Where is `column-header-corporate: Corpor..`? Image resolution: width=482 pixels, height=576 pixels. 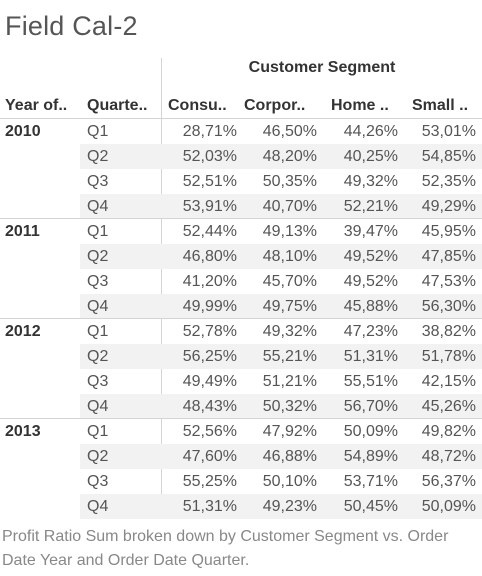 column-header-corporate: Corpor.. is located at coordinates (275, 105).